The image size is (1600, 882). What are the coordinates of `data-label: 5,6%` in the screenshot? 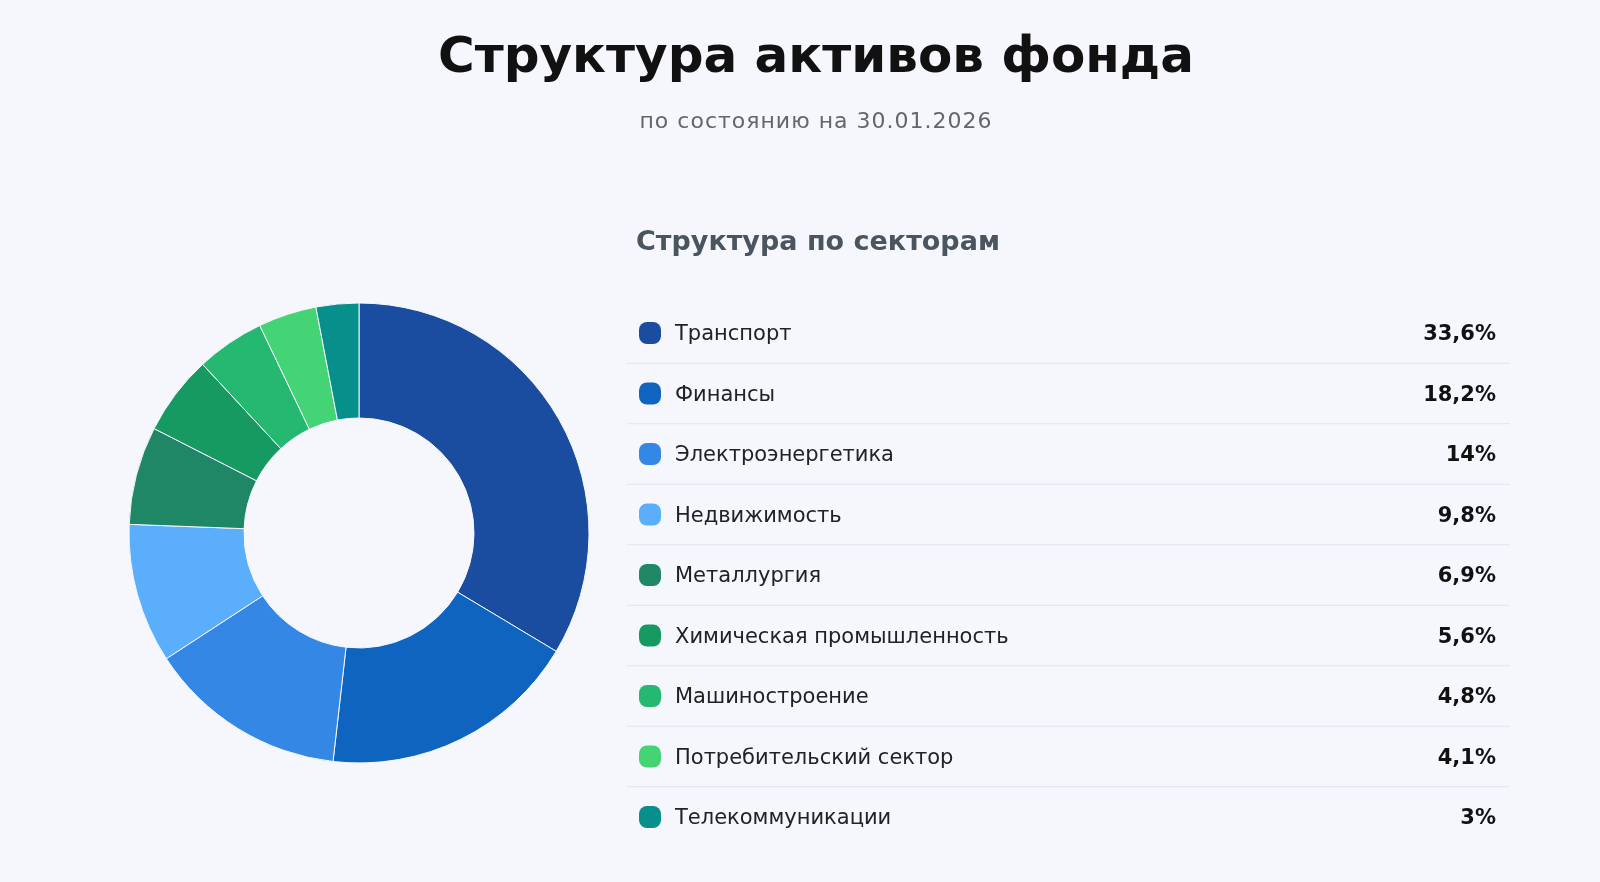 It's located at (1466, 635).